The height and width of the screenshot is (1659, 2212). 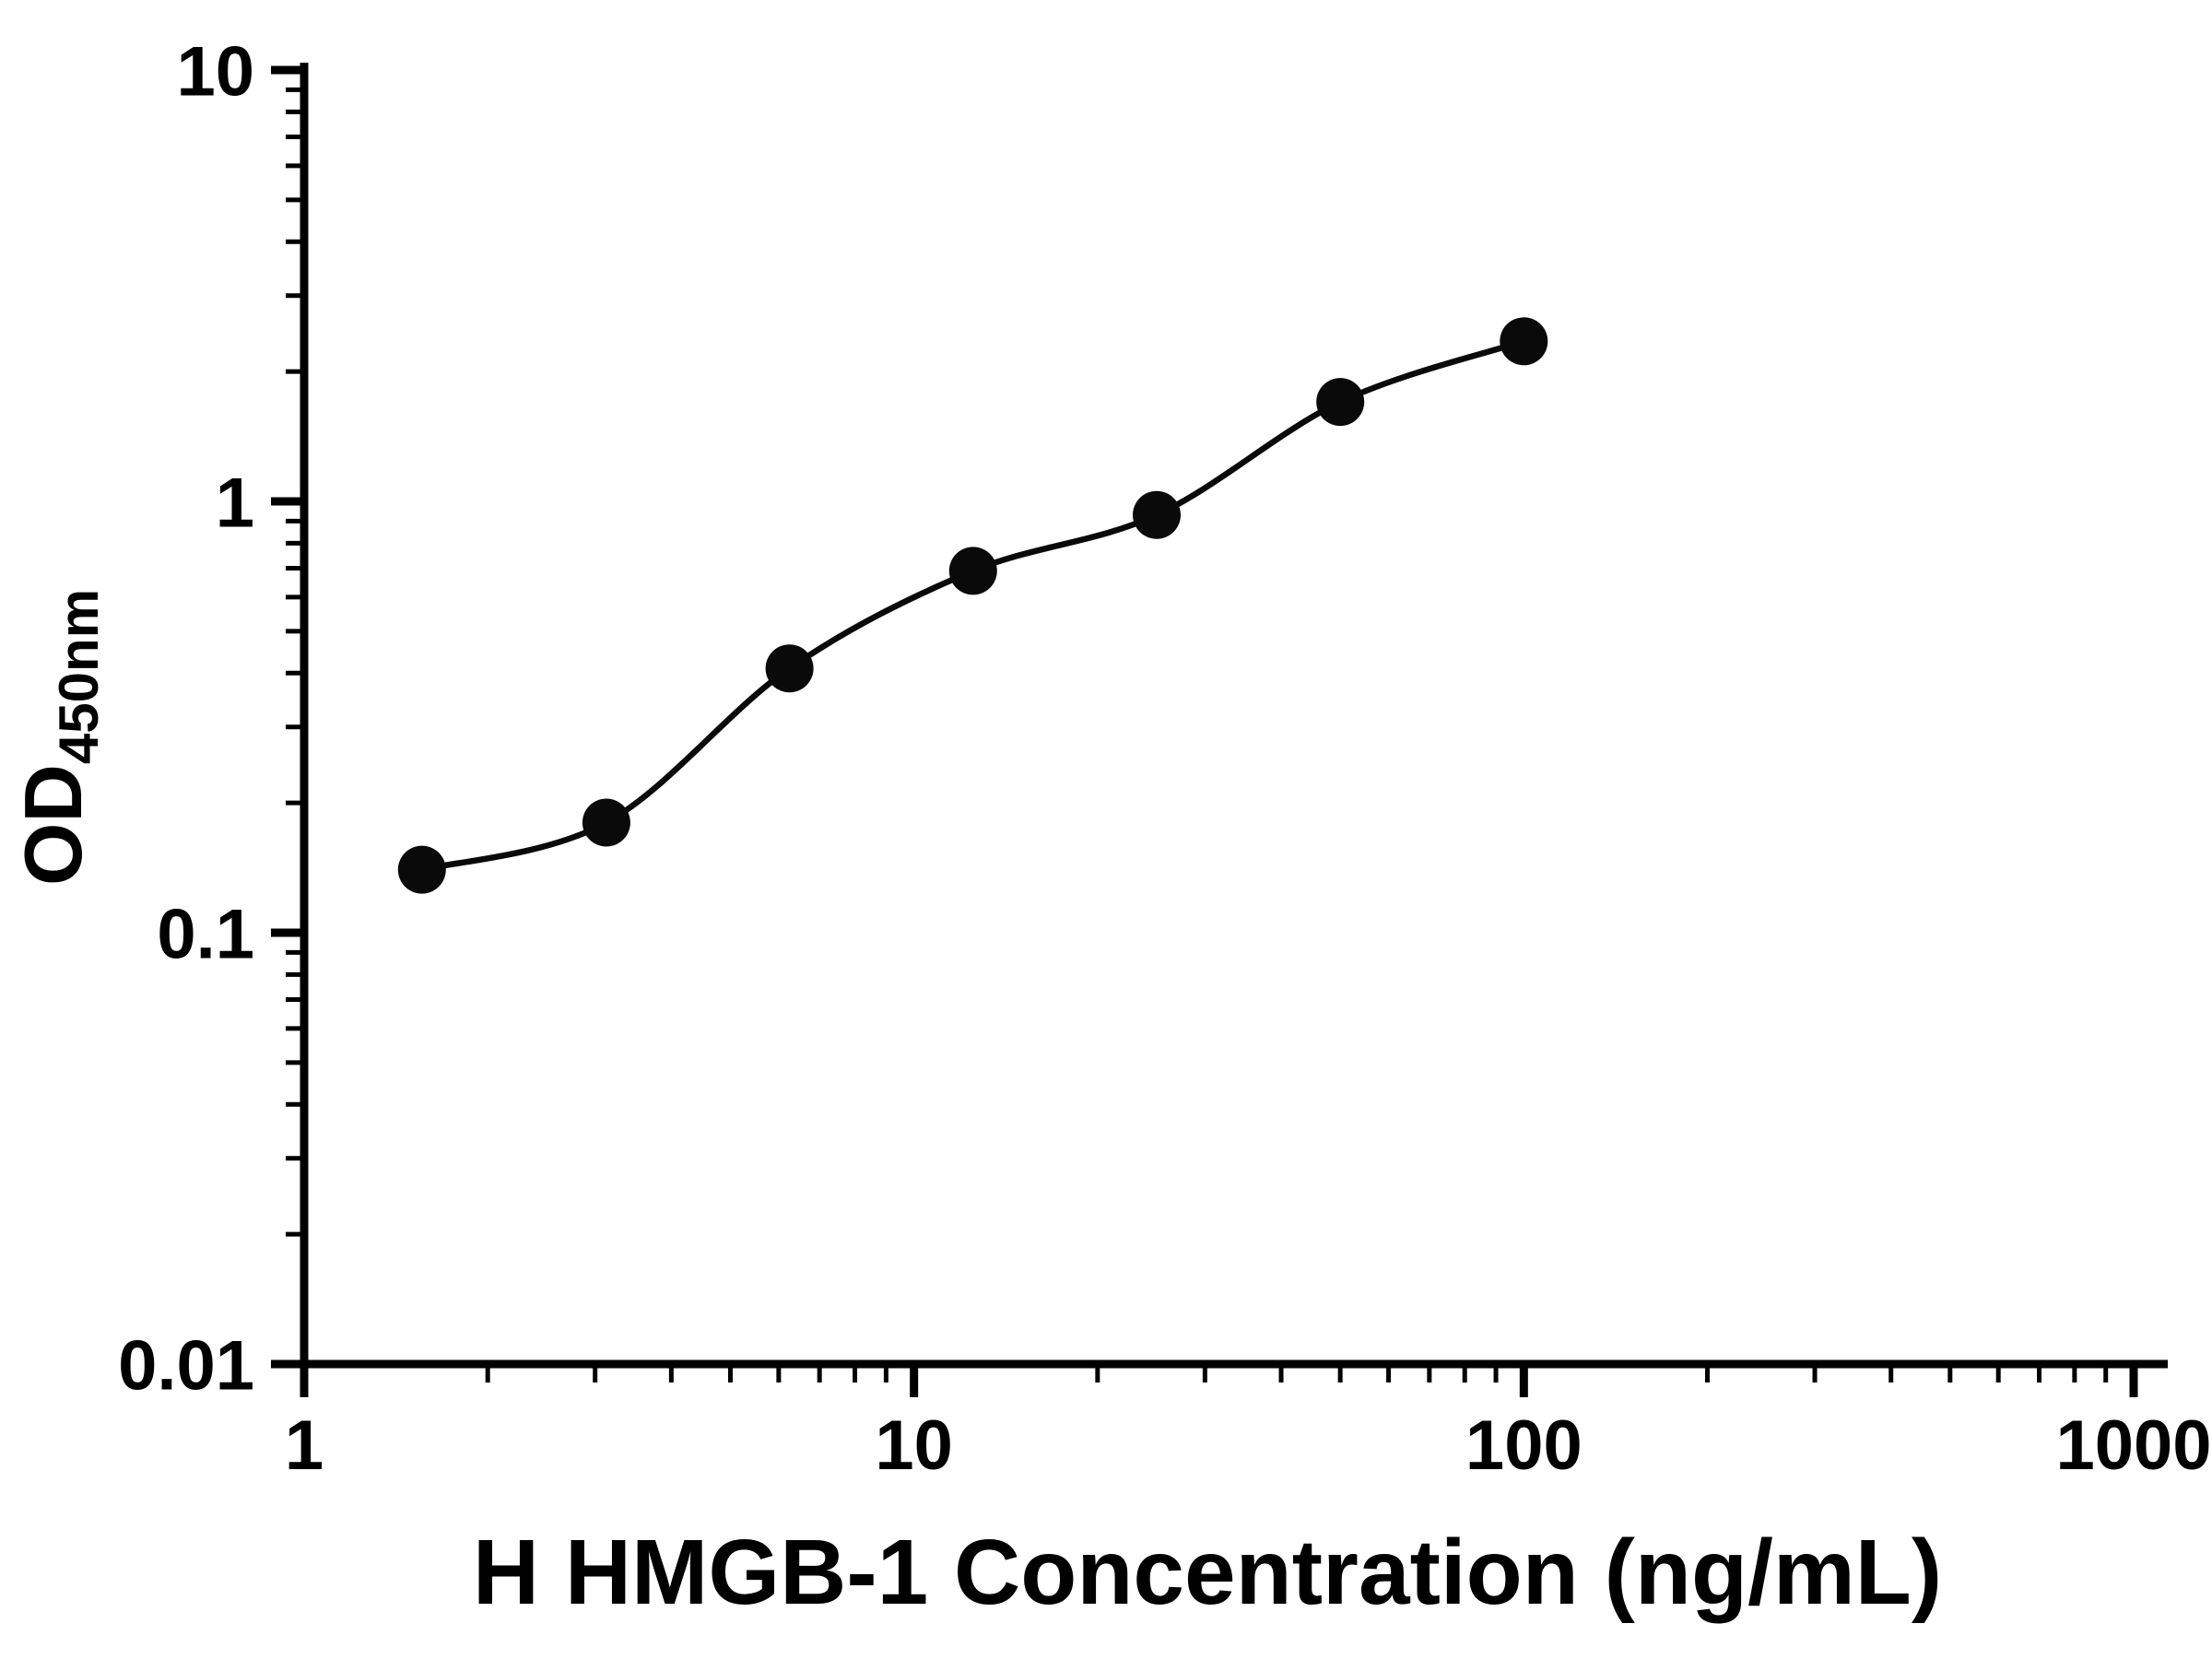 What do you see at coordinates (186, 1365) in the screenshot?
I see `y-tick-label: 0.01` at bounding box center [186, 1365].